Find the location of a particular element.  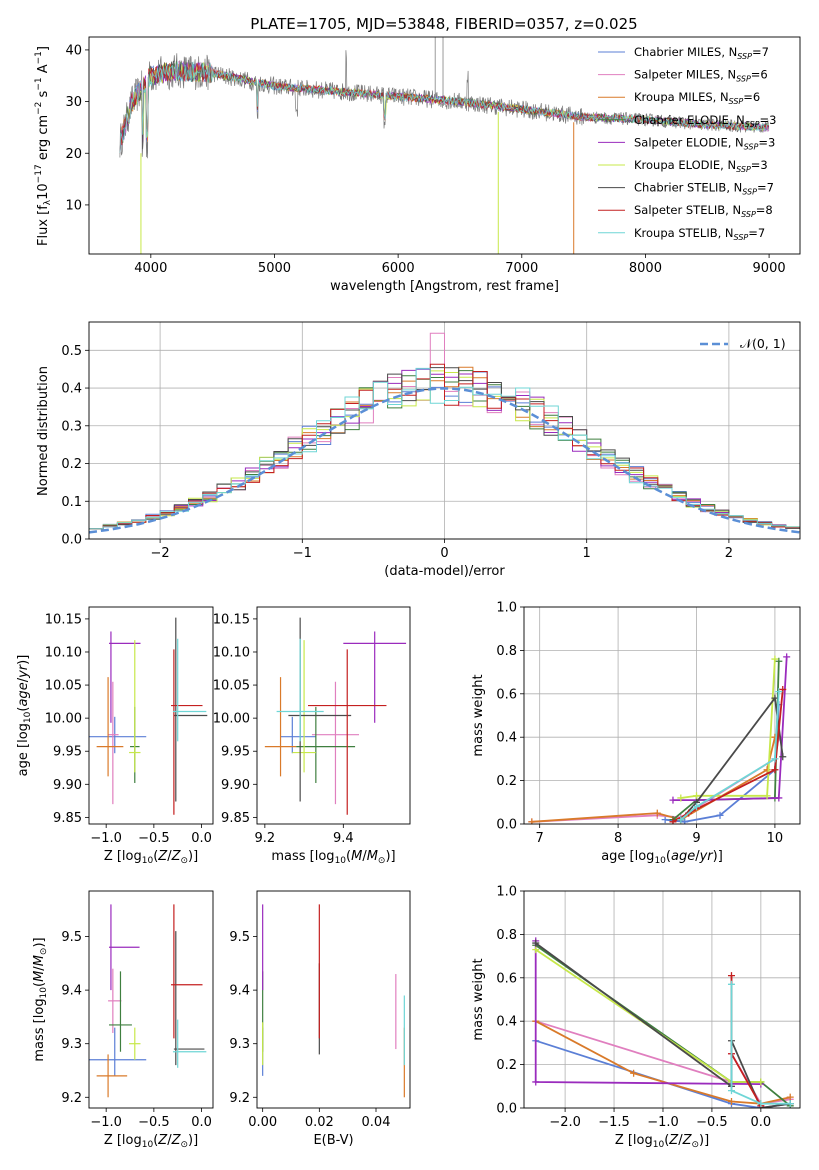

legend-label: Chabrier STELIB, NSSP=7 is located at coordinates (704, 189).